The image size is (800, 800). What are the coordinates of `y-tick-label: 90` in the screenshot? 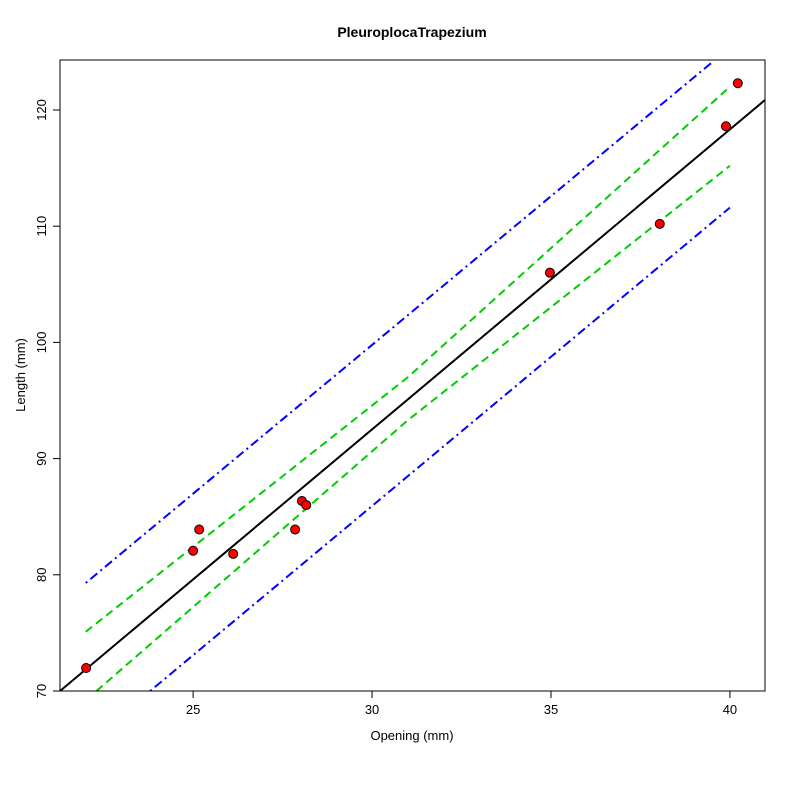 It's located at (41, 458).